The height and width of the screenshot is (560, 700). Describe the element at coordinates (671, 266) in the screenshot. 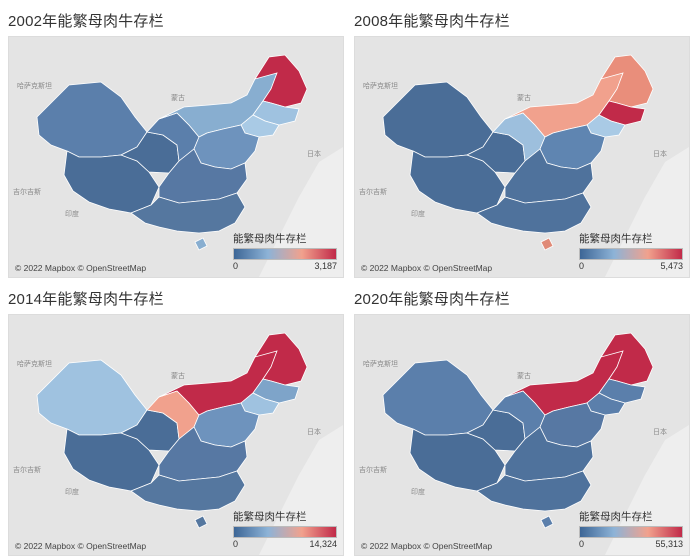

I see `legend-max: 5,473` at that location.